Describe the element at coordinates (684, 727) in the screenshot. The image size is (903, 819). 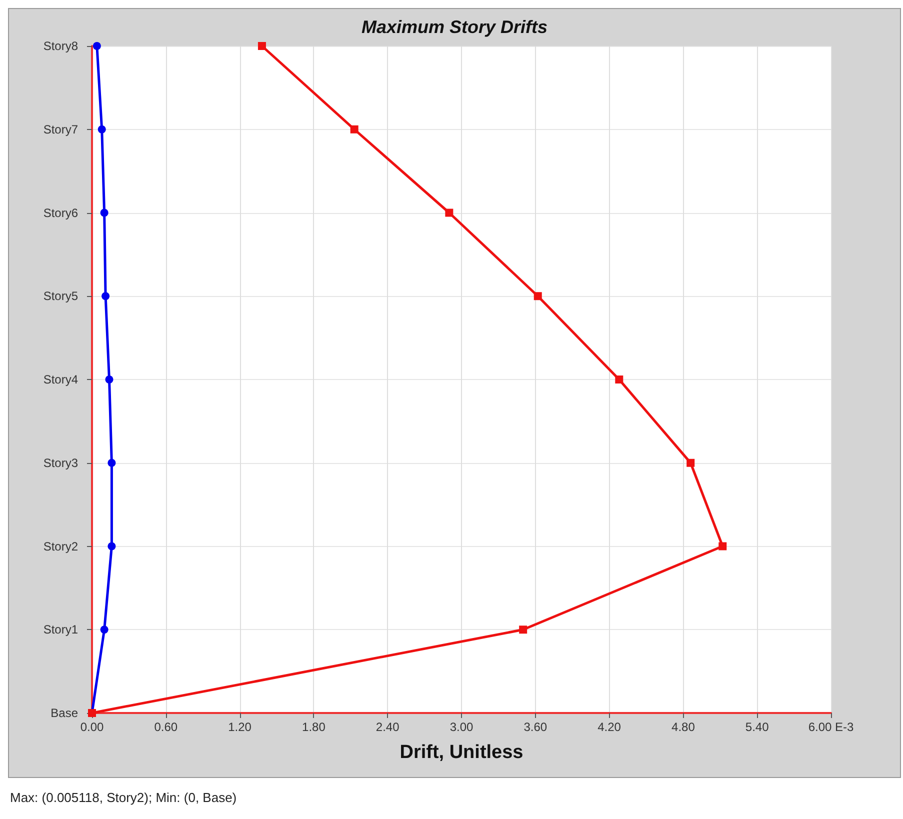
I see `x-tick-label: 4.80` at that location.